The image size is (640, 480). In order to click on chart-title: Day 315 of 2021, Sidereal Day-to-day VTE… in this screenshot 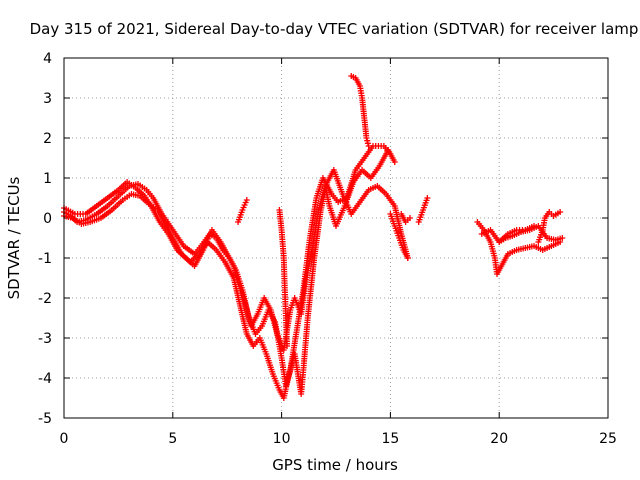, I will do `click(334, 29)`.